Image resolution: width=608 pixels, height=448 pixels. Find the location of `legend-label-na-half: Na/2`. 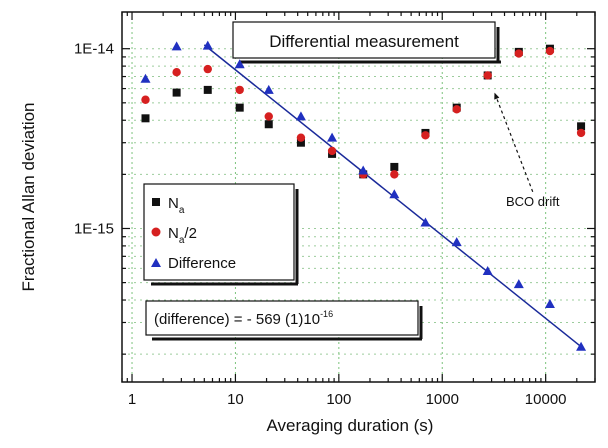

legend-label-na-half: Na/2 is located at coordinates (182, 235).